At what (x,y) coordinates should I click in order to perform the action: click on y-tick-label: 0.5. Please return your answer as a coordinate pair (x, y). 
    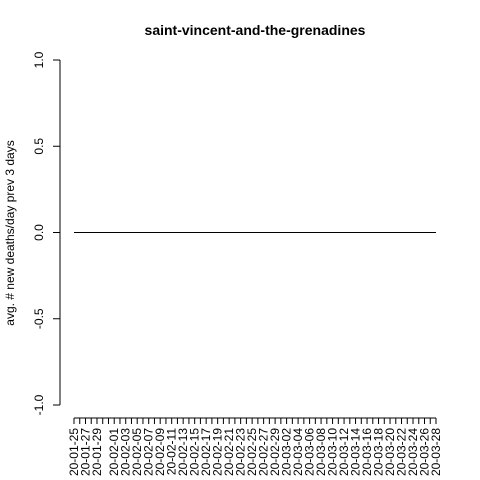
    Looking at the image, I should click on (39, 146).